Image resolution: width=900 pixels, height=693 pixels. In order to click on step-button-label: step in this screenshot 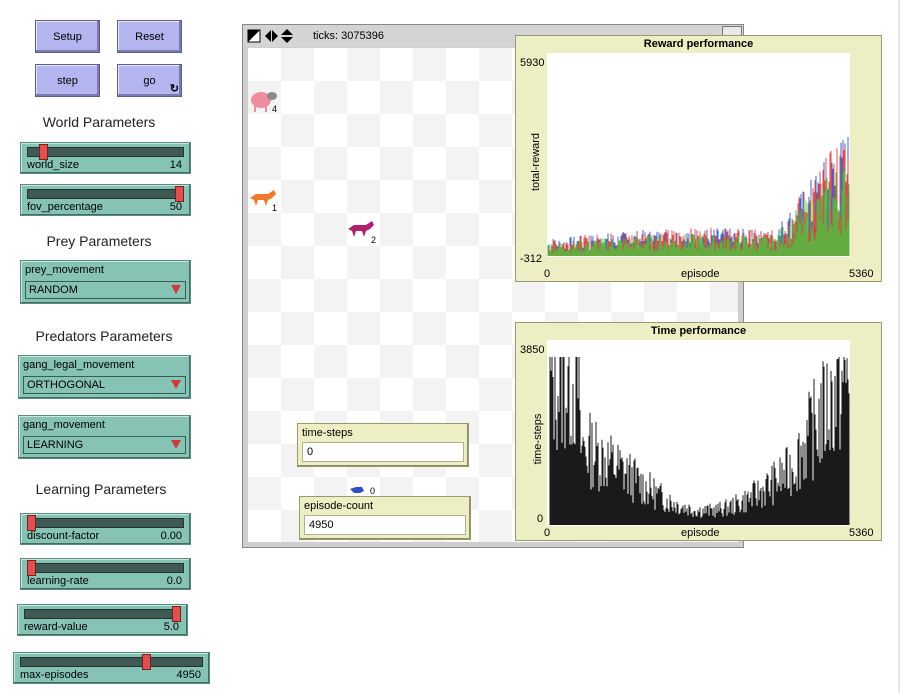, I will do `click(67, 80)`.